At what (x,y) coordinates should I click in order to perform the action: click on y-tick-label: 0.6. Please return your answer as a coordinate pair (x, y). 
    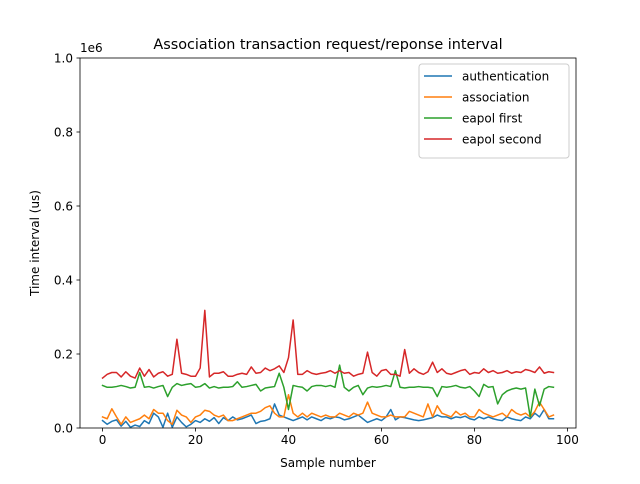
    Looking at the image, I should click on (63, 206).